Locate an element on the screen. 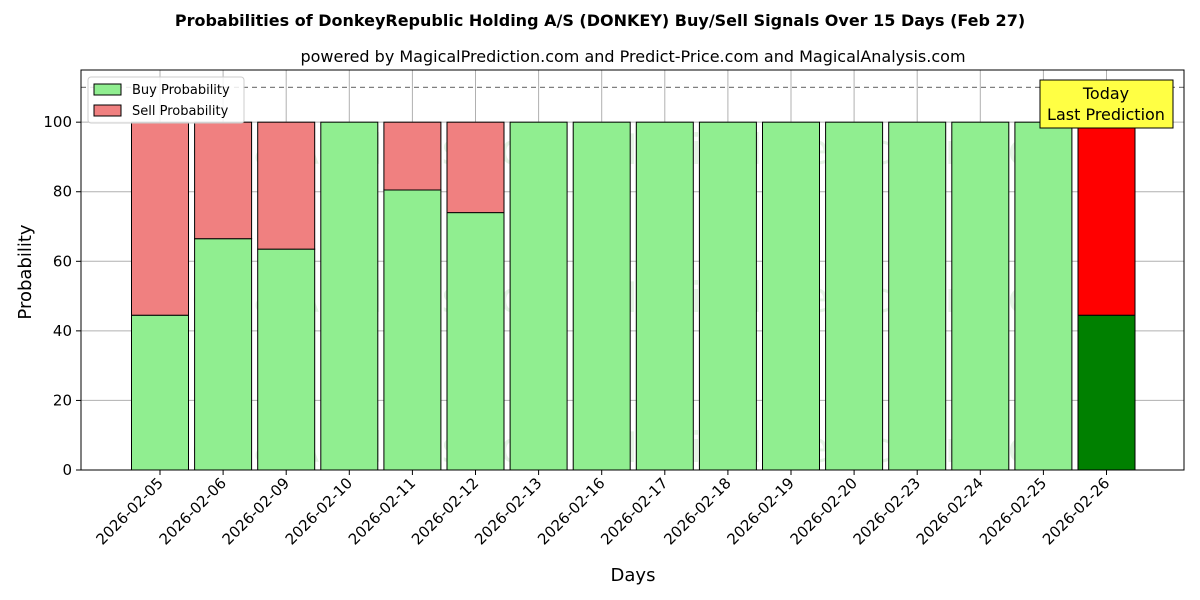 The image size is (1200, 600). x-tick-label: 2026-02-11 is located at coordinates (382, 511).